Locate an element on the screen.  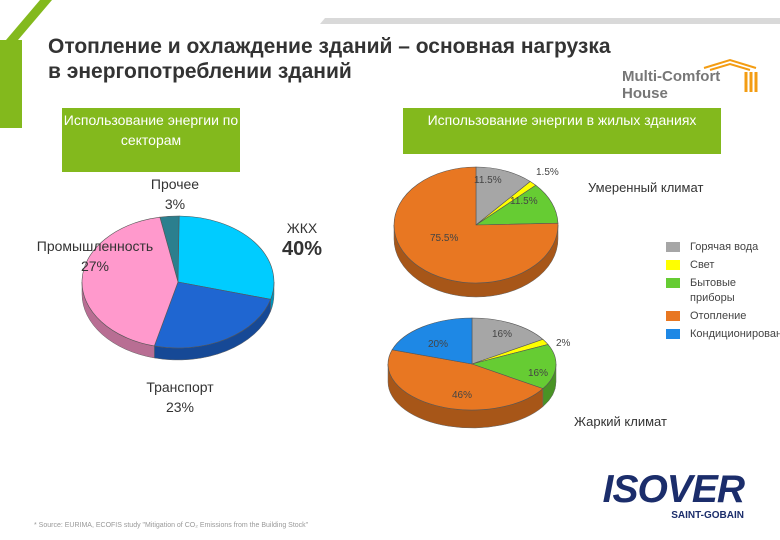
brand-line-2: House is located at coordinates (645, 93).